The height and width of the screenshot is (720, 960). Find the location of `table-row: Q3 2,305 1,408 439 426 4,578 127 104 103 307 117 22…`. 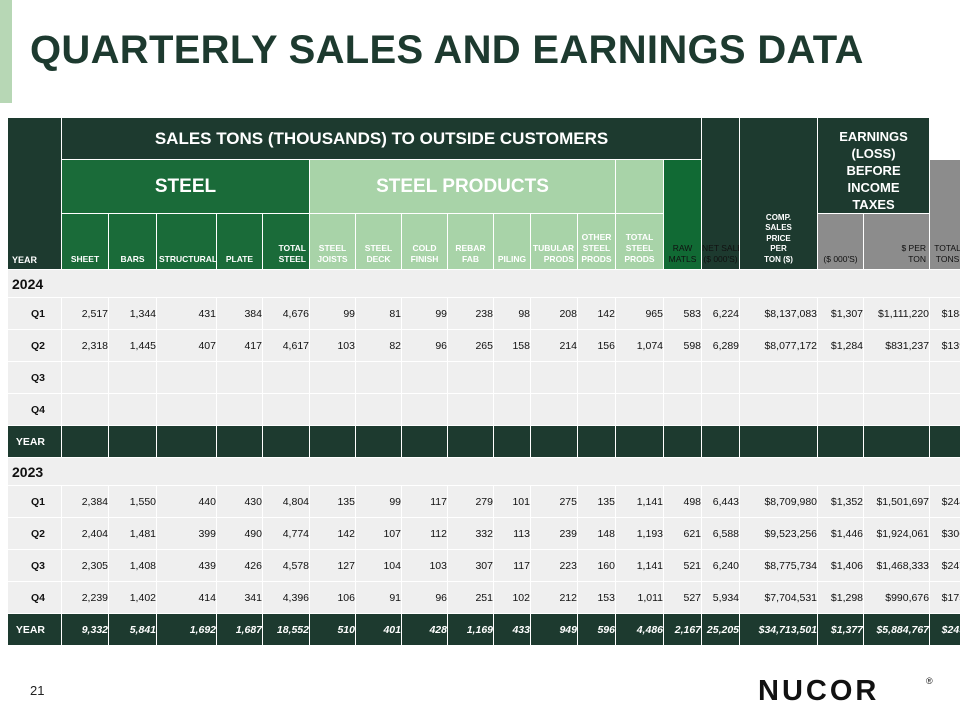

table-row: Q3 2,305 1,408 439 426 4,578 127 104 103 307 117 22… is located at coordinates (483, 565).